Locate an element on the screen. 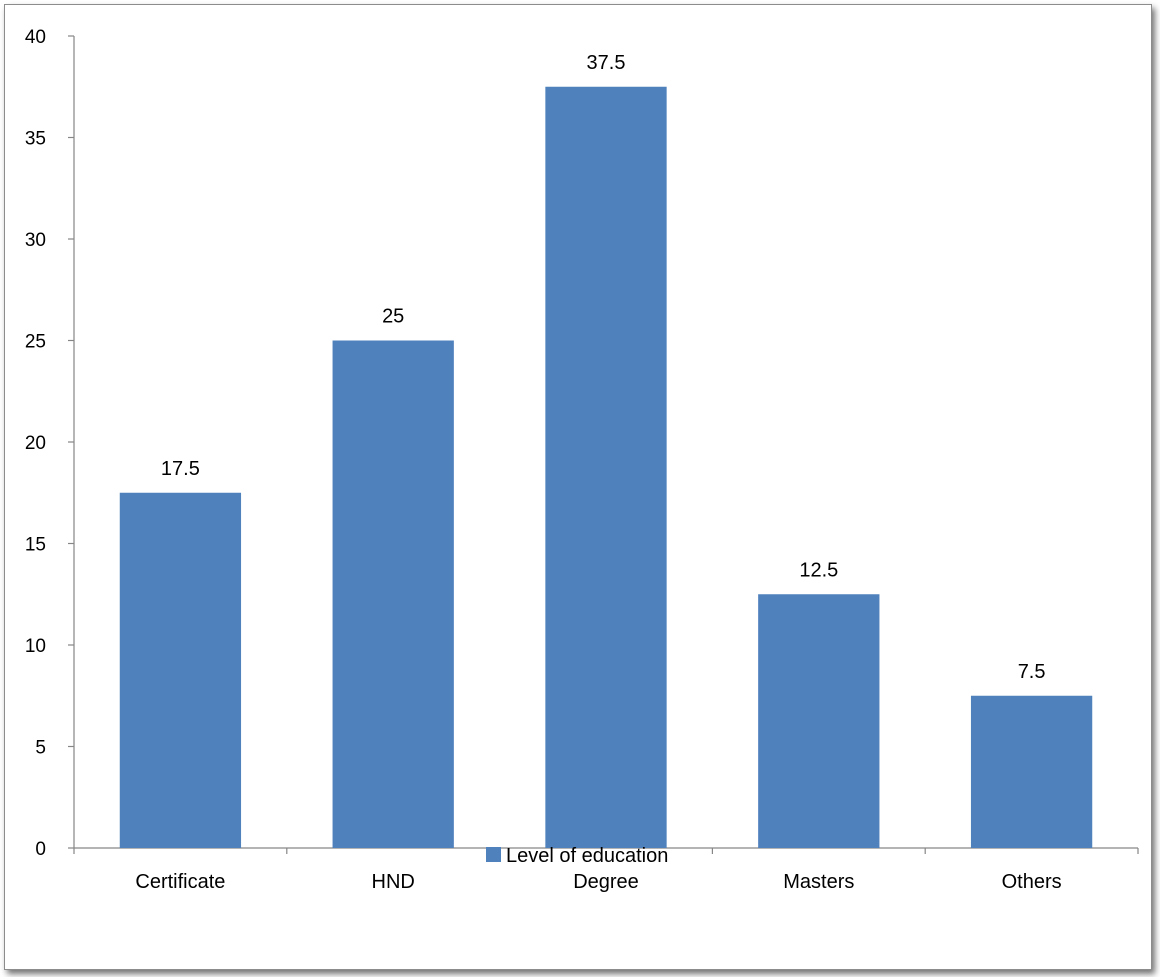 The width and height of the screenshot is (1160, 977). legend-label: Level of education is located at coordinates (587, 856).